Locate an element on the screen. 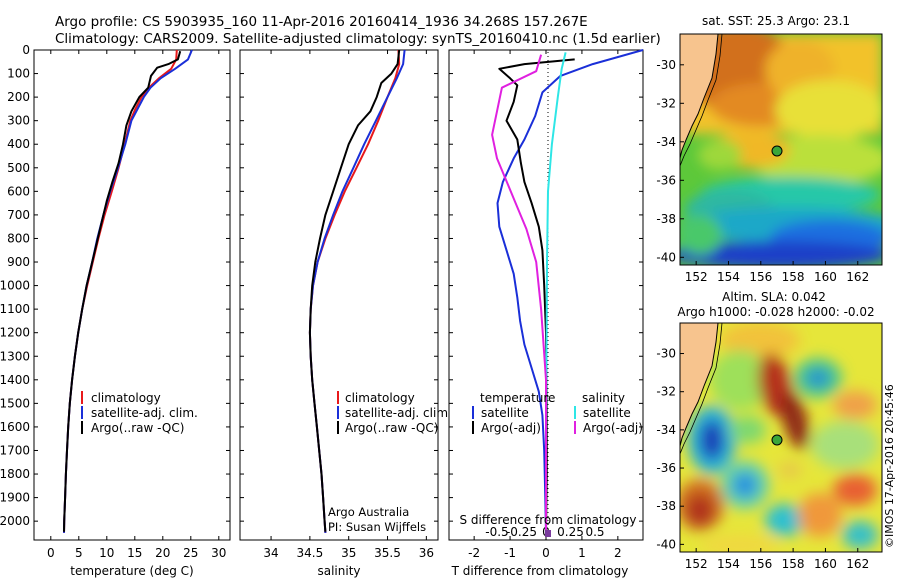  x-tick-label: 20 is located at coordinates (162, 553).